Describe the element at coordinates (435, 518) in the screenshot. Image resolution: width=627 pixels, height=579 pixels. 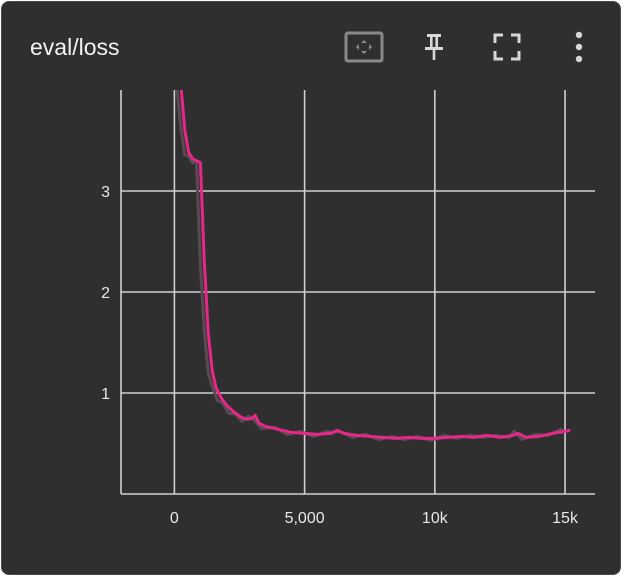
I see `x-tick-label: 10k` at that location.